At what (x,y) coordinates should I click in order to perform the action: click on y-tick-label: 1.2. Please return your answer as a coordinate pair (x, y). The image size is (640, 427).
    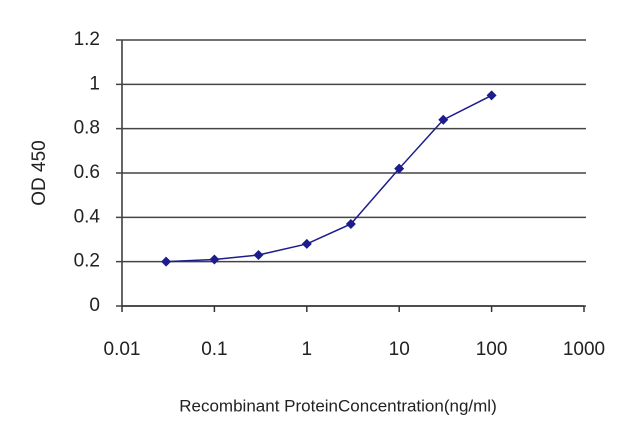
    Looking at the image, I should click on (87, 39).